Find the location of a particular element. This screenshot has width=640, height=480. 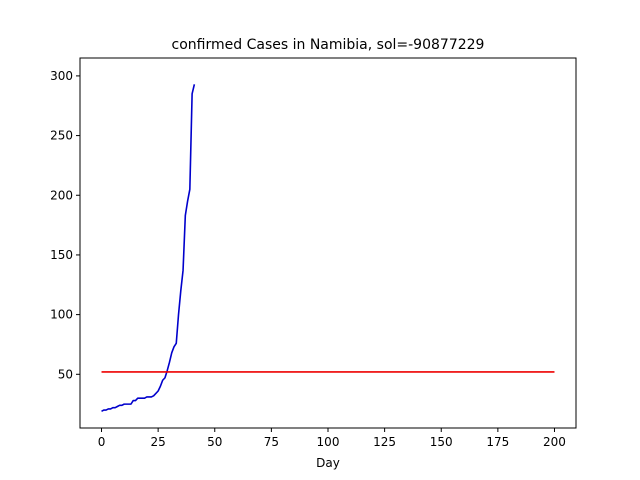

y-tick-label: 250 is located at coordinates (61, 136).